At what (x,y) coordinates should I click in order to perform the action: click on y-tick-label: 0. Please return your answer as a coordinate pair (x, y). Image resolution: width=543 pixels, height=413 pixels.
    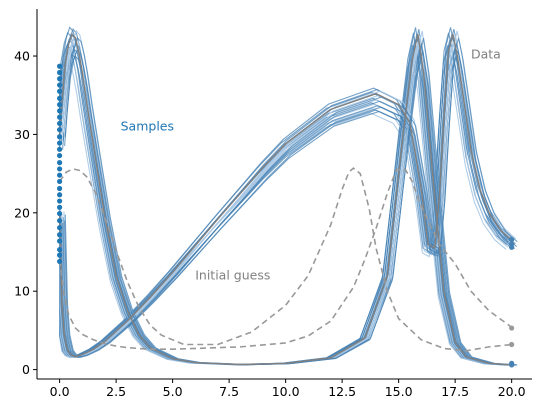
    Looking at the image, I should click on (26, 369).